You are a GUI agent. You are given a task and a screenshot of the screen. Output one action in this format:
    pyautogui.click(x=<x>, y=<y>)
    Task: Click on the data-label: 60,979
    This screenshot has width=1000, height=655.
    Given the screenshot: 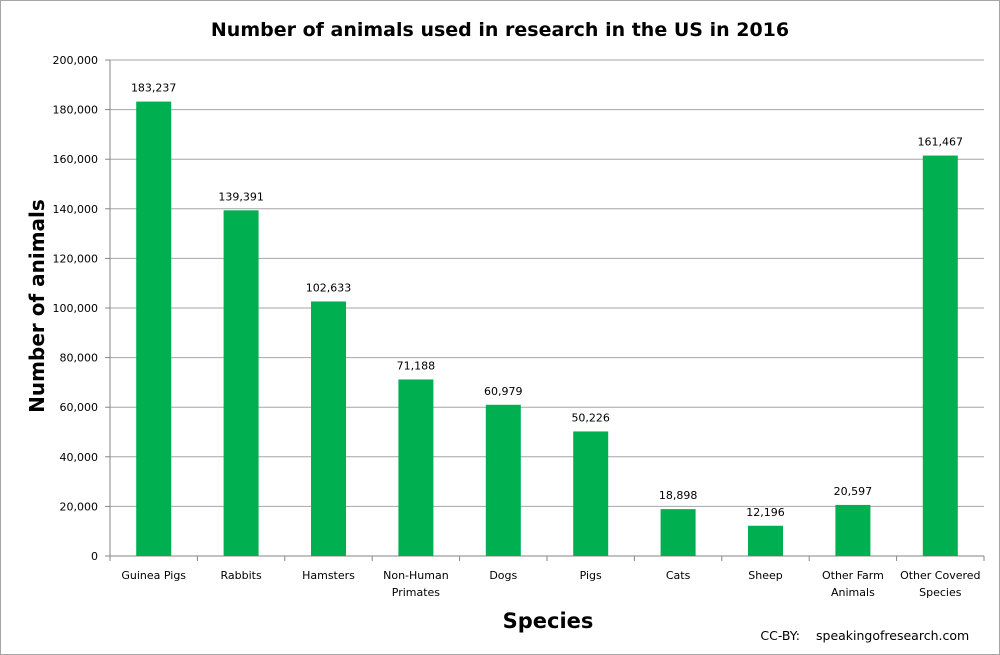 What is the action you would take?
    pyautogui.click(x=503, y=391)
    